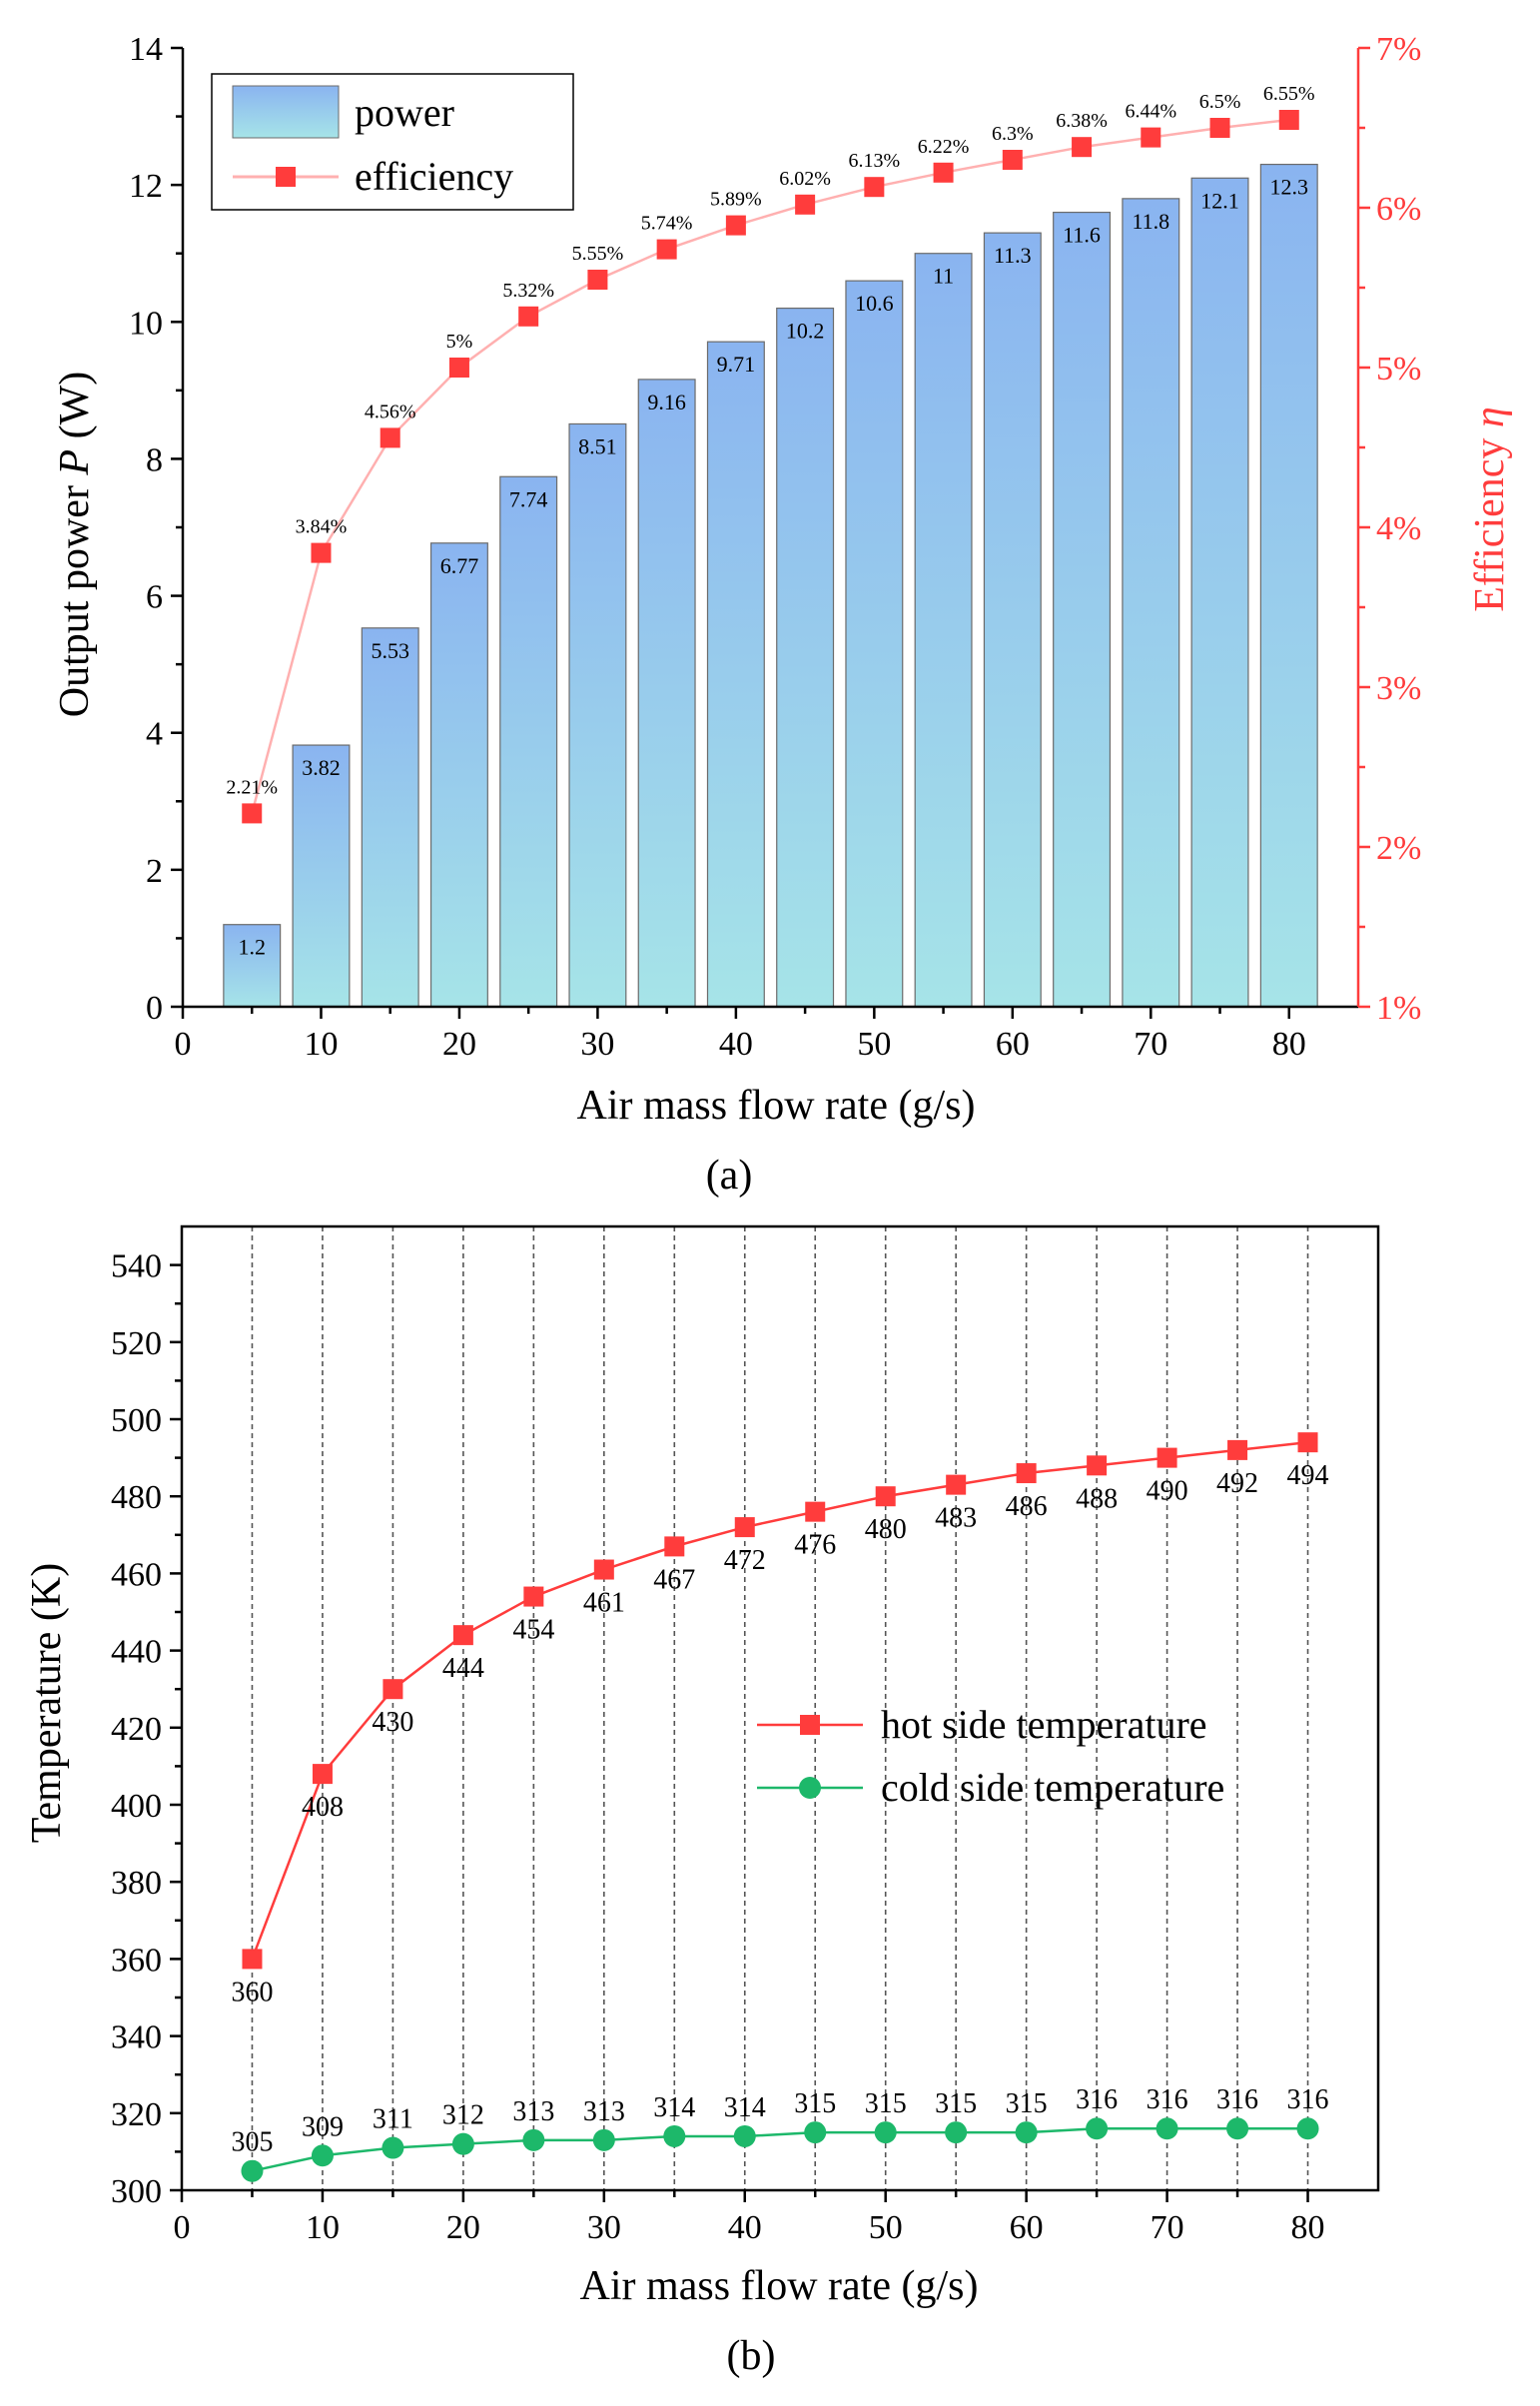 The height and width of the screenshot is (2406, 1540). I want to click on efficiency-label: 5.32%, so click(528, 291).